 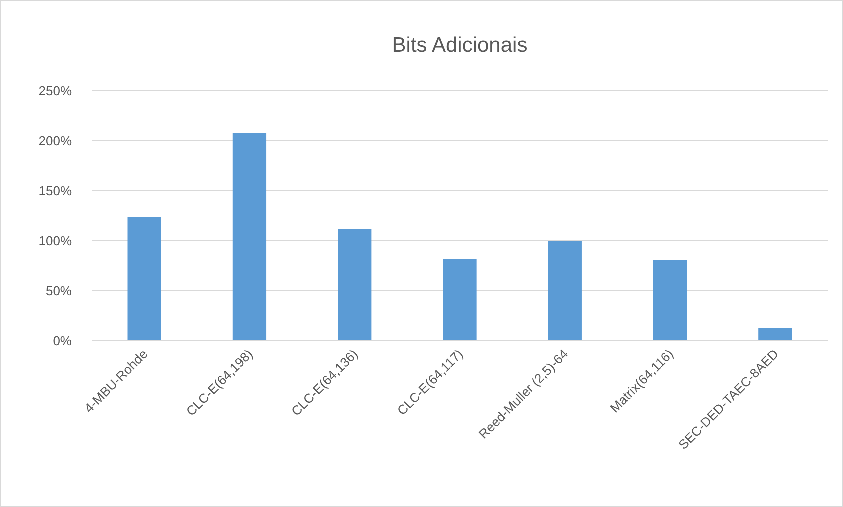 I want to click on y-tick-label: 150%, so click(x=55, y=191).